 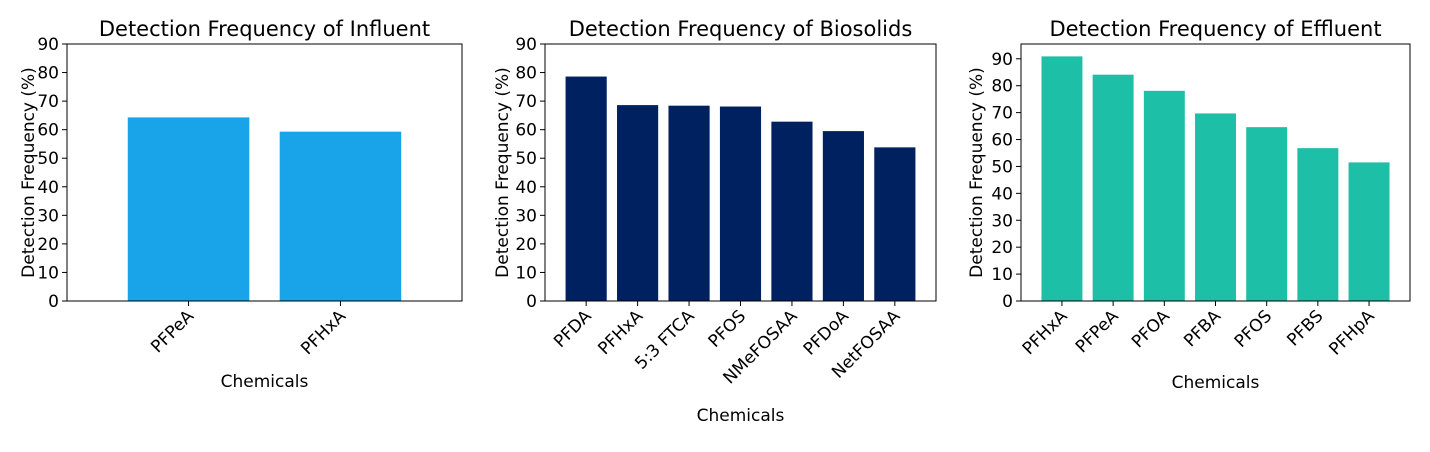 I want to click on chart-title: Detection Frequency of Biosolids, so click(x=741, y=29).